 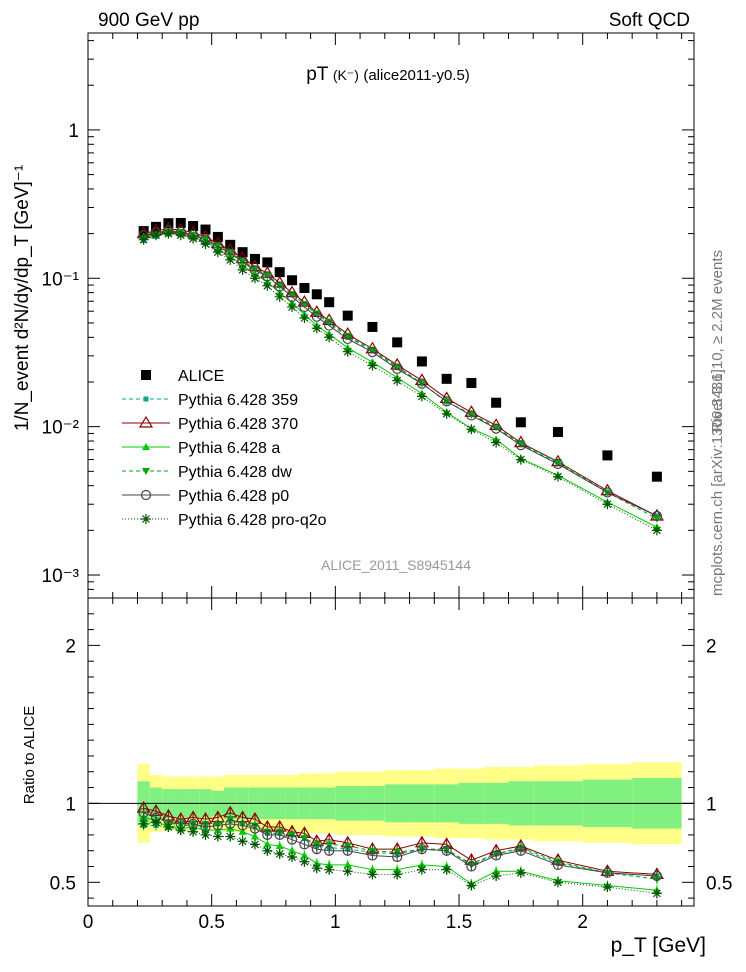 I want to click on main-y-tick-label: 10⁻¹, so click(x=61, y=279).